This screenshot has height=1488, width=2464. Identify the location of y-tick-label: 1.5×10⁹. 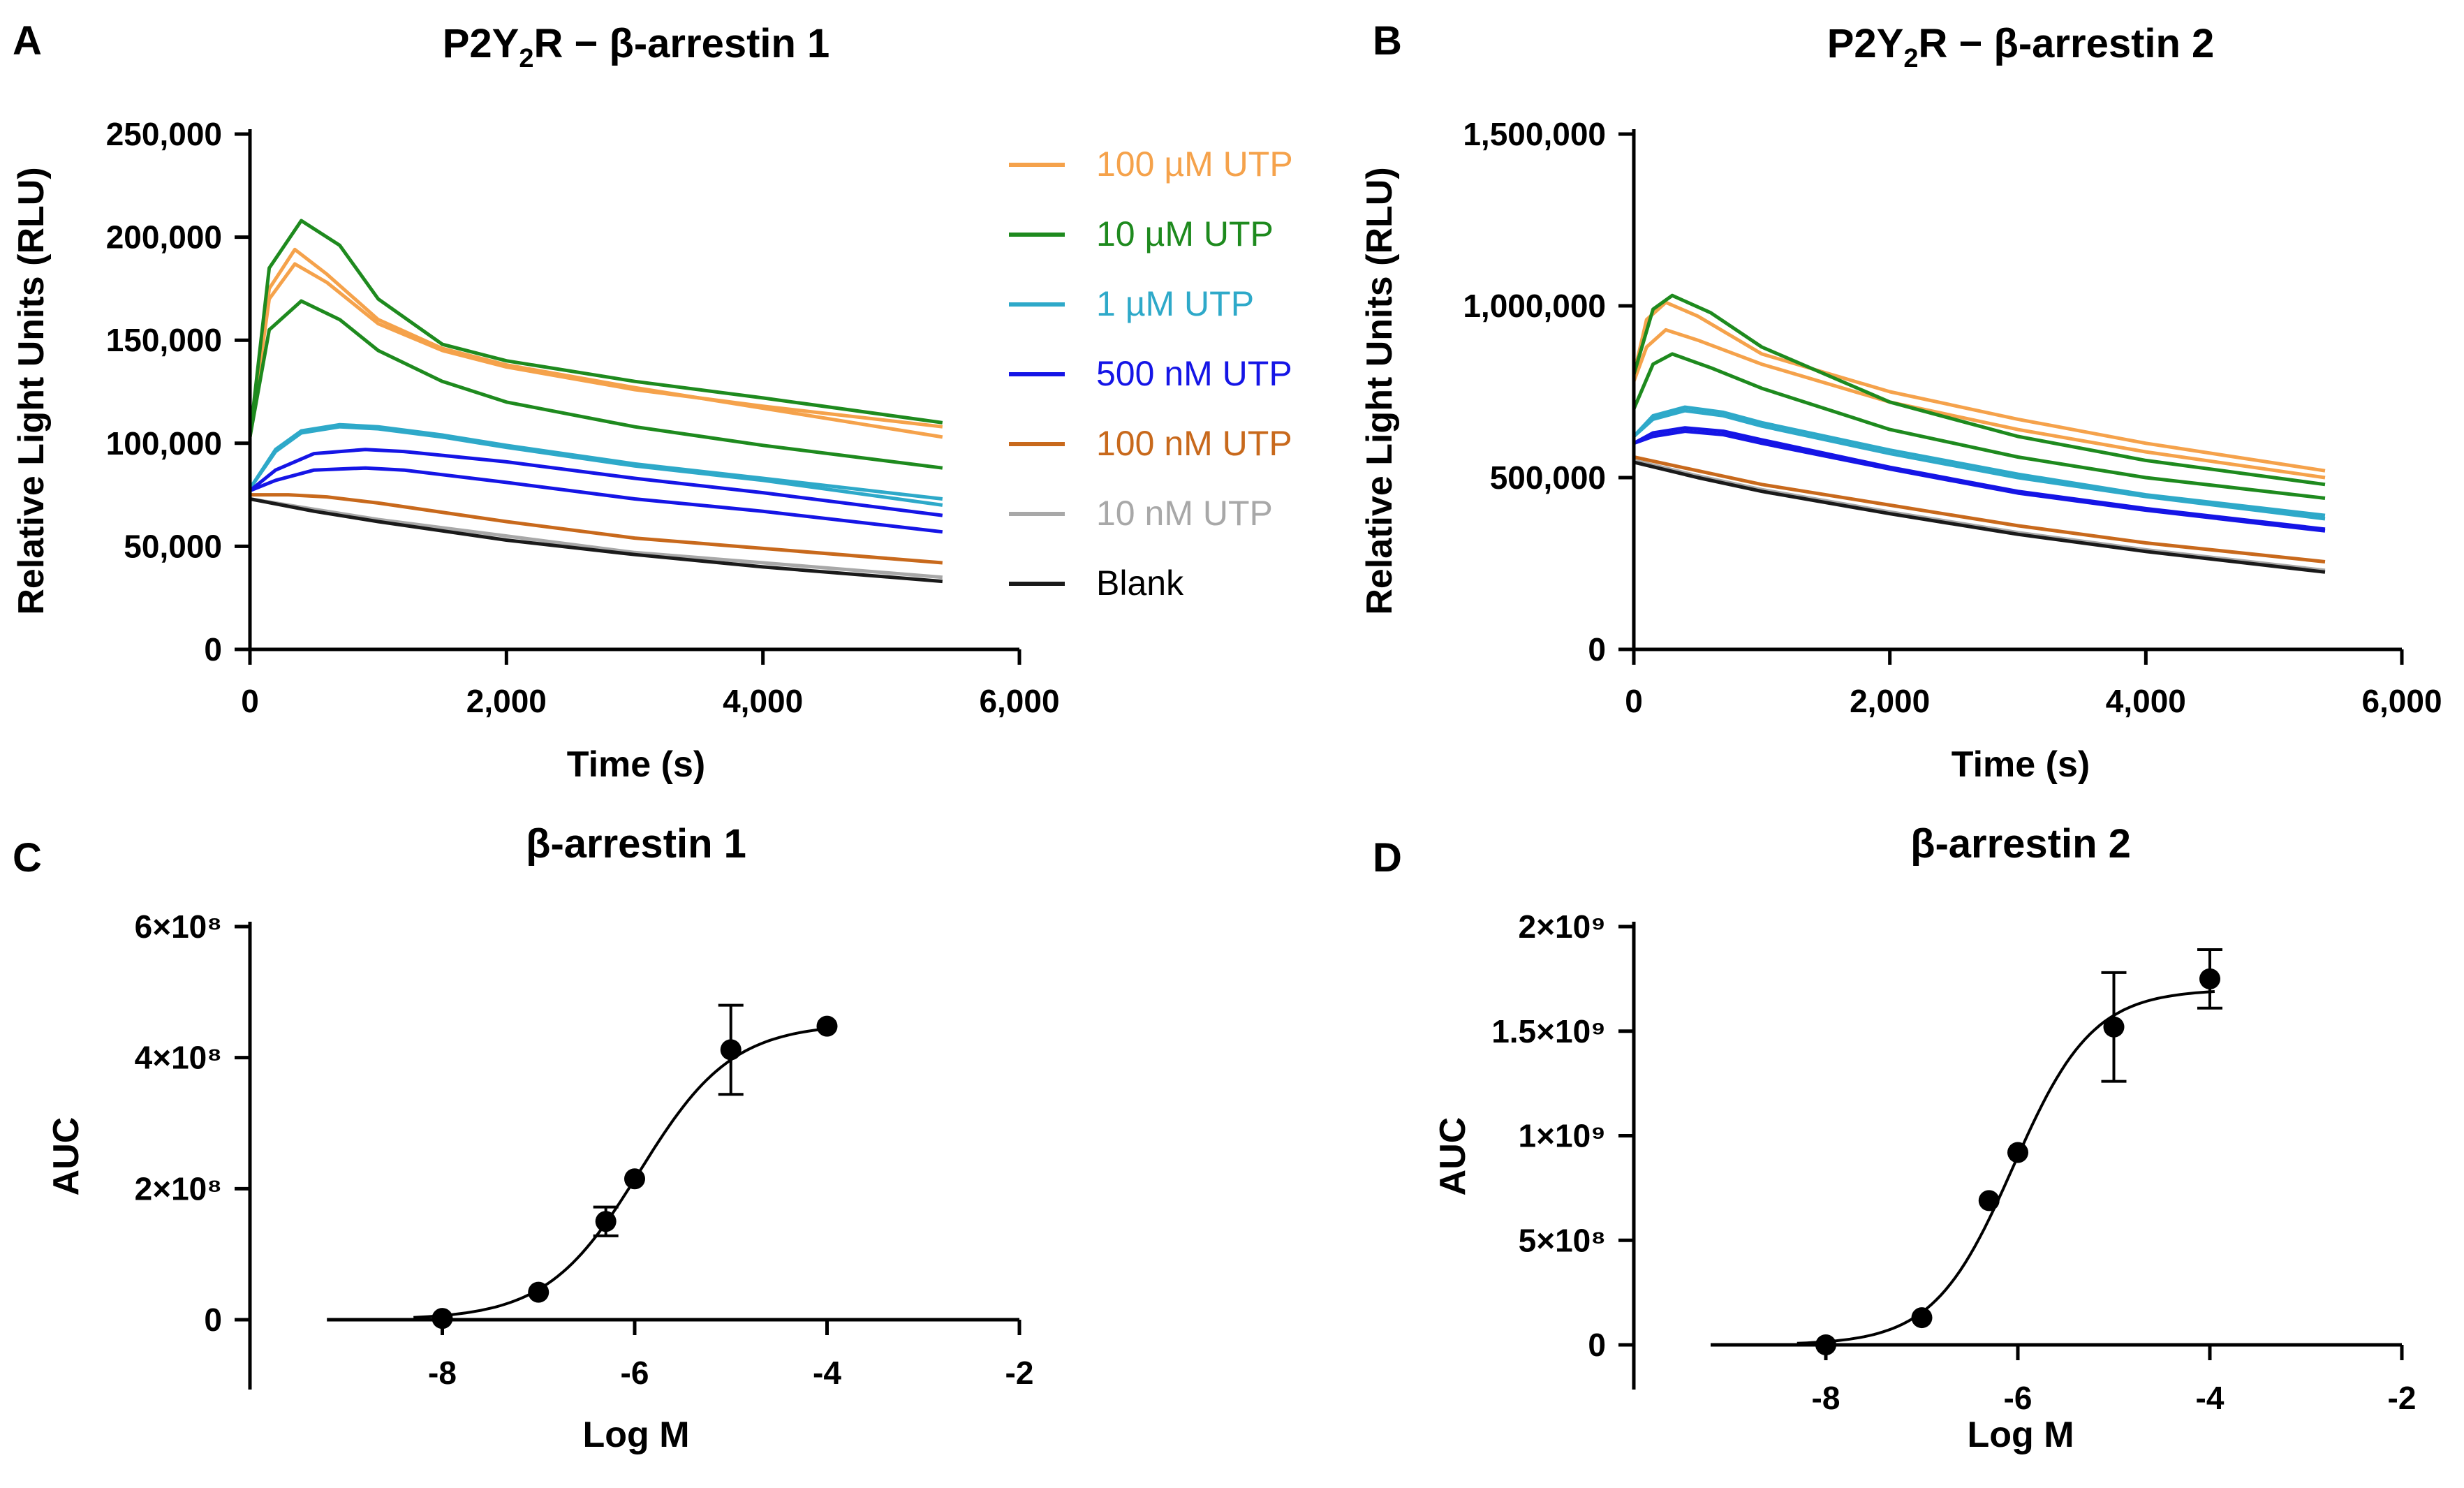
(1548, 1031).